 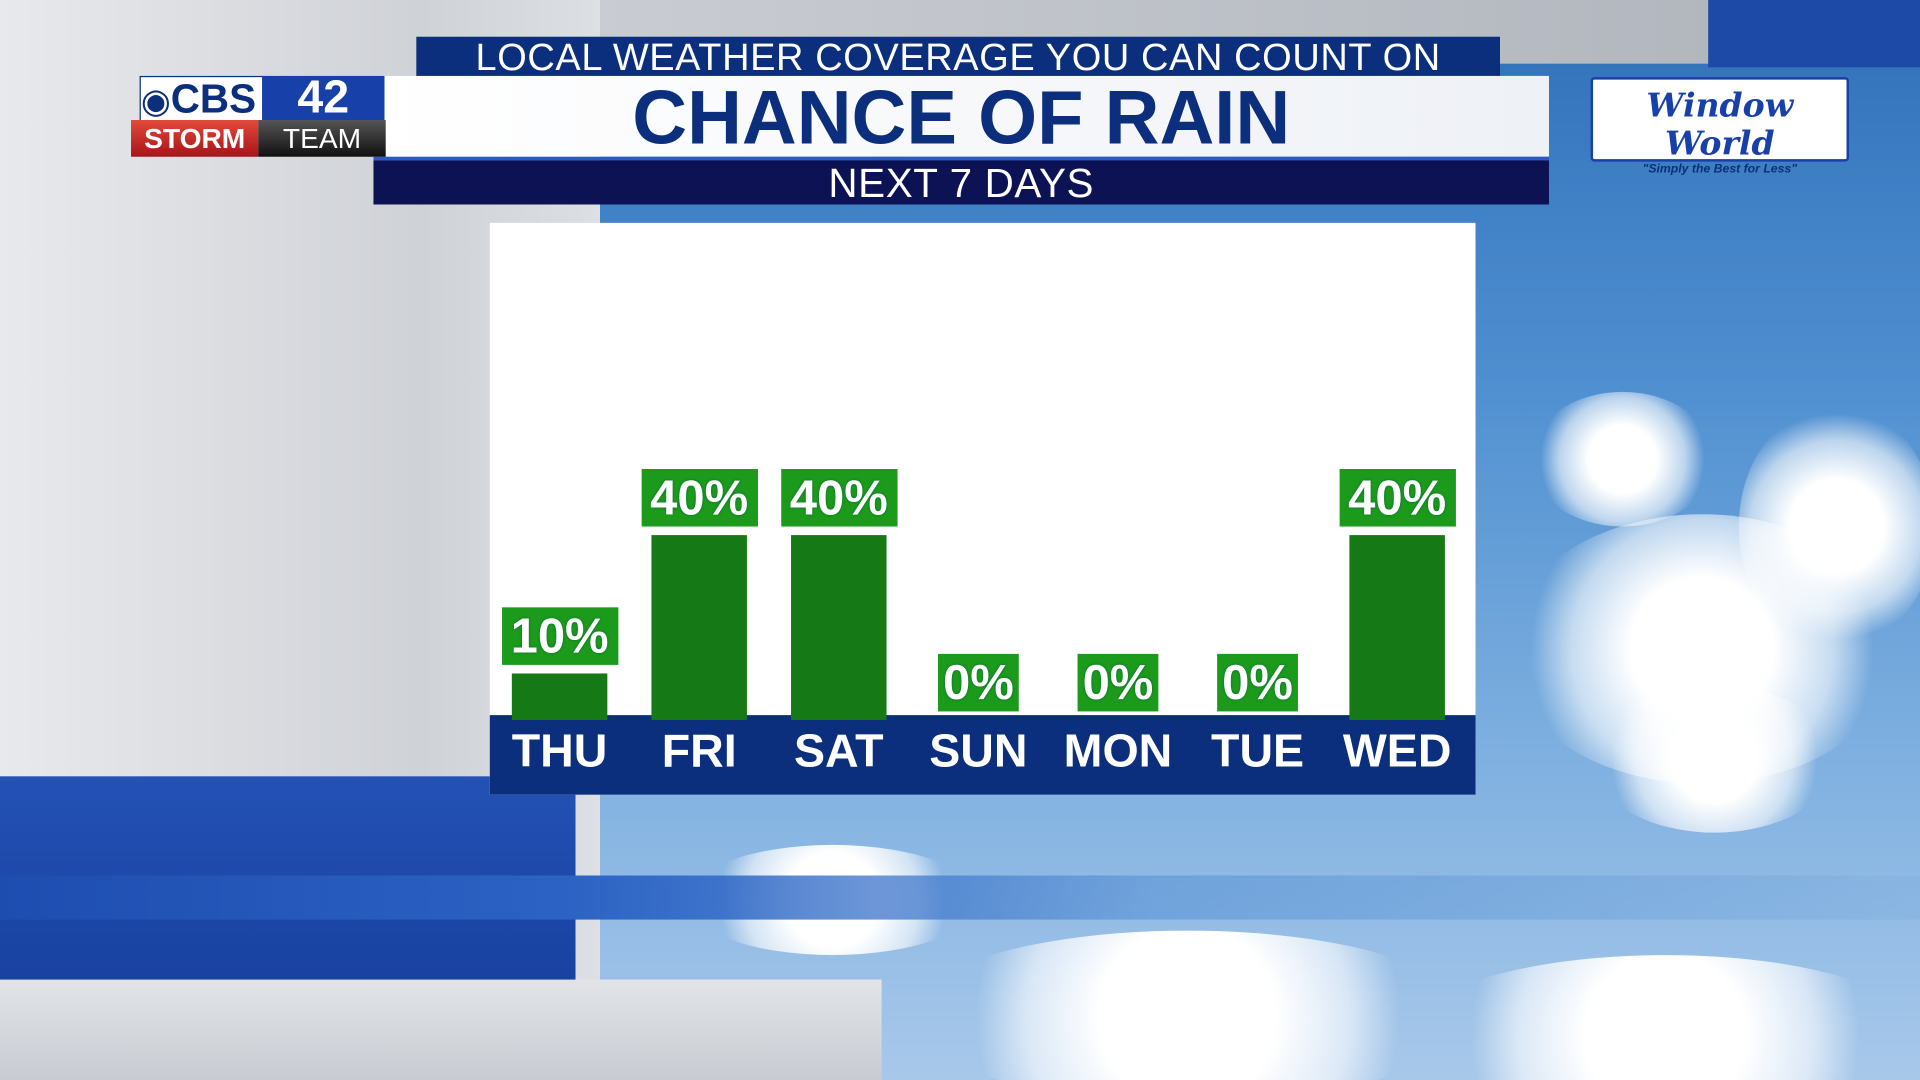 What do you see at coordinates (958, 57) in the screenshot?
I see `subtitle-banner: LOCAL WEATHER COVERAGE YOU CAN COUNT ON` at bounding box center [958, 57].